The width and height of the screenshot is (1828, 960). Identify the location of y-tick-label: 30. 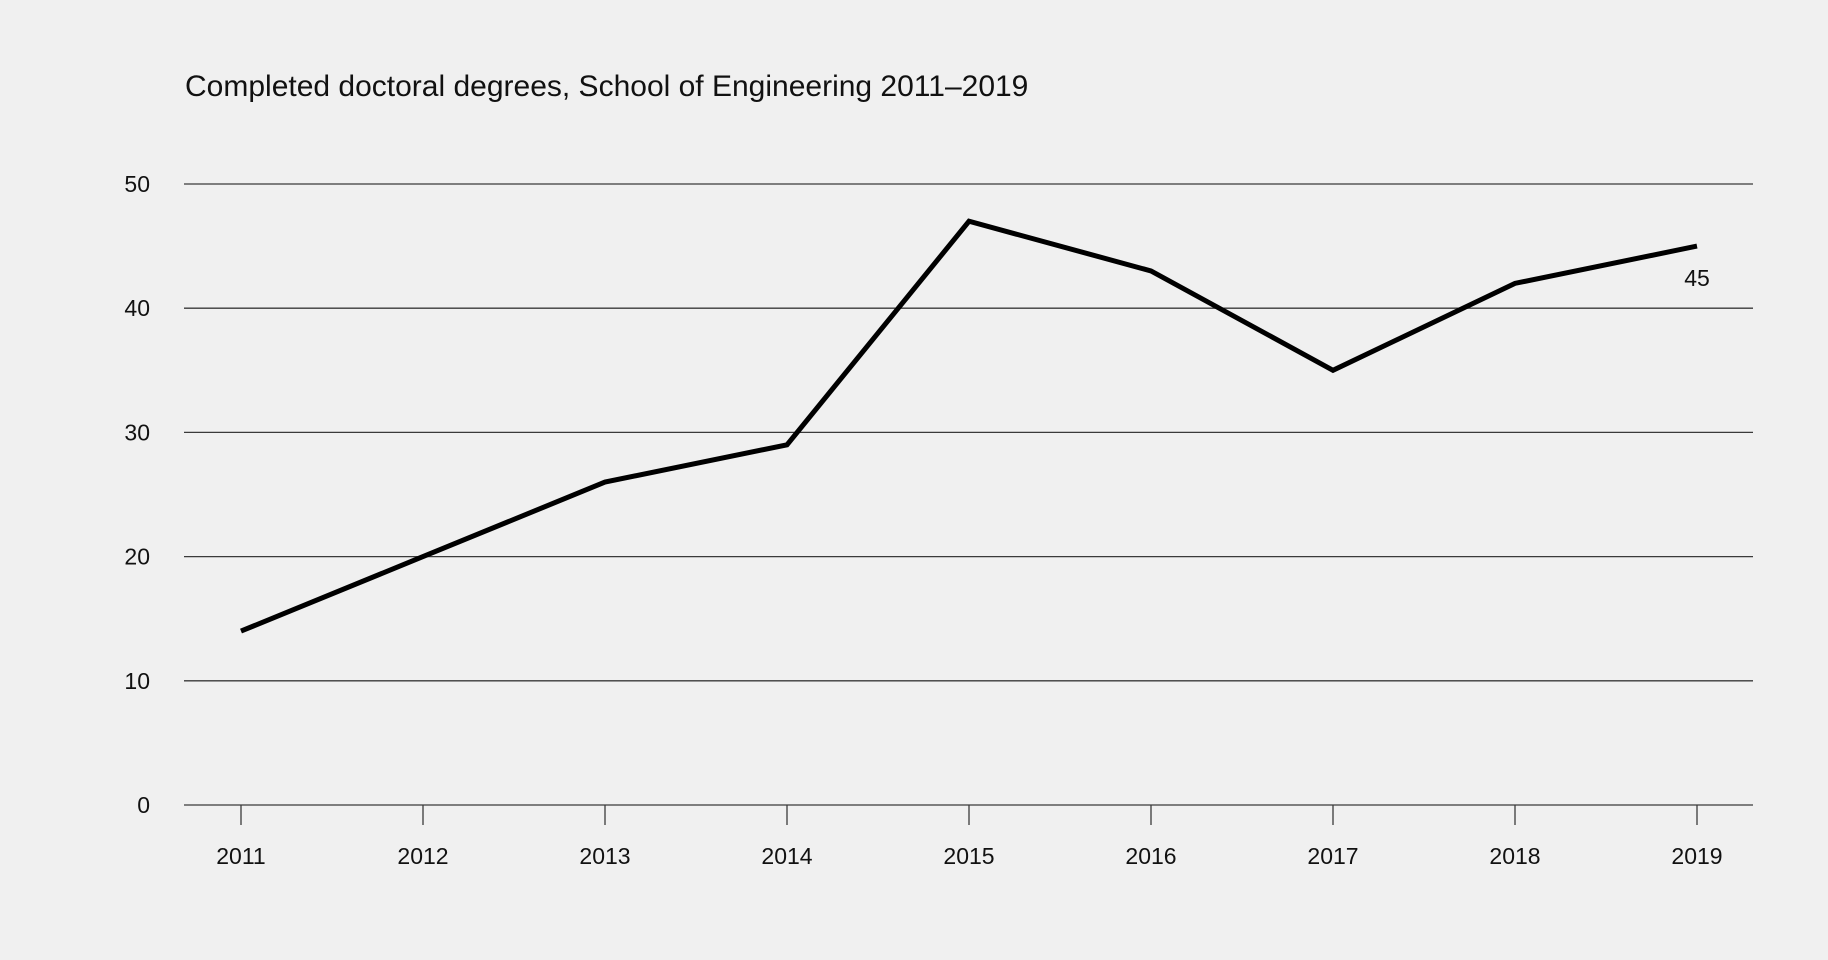
(137, 432).